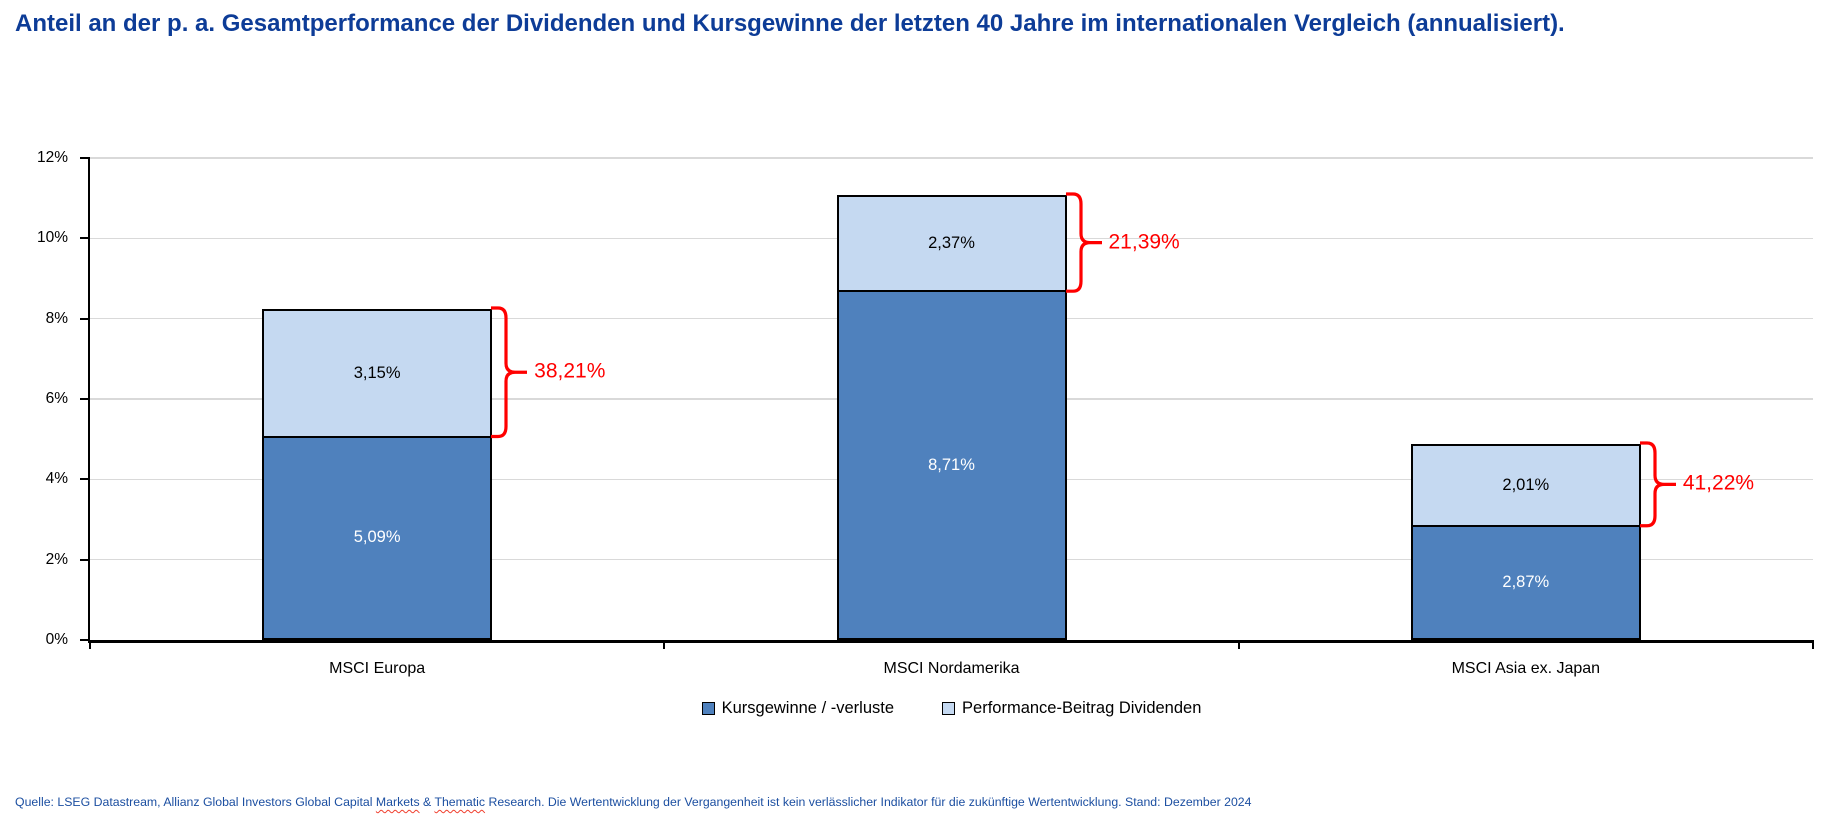 The image size is (1821, 834). Describe the element at coordinates (1526, 668) in the screenshot. I see `x-axis-category-label: MSCI Asia ex. Japan` at that location.